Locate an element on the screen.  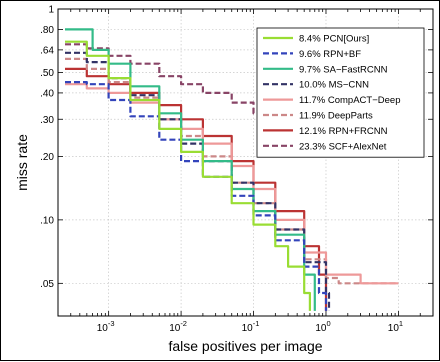
x-tick-label: 10¹ is located at coordinates (395, 326).